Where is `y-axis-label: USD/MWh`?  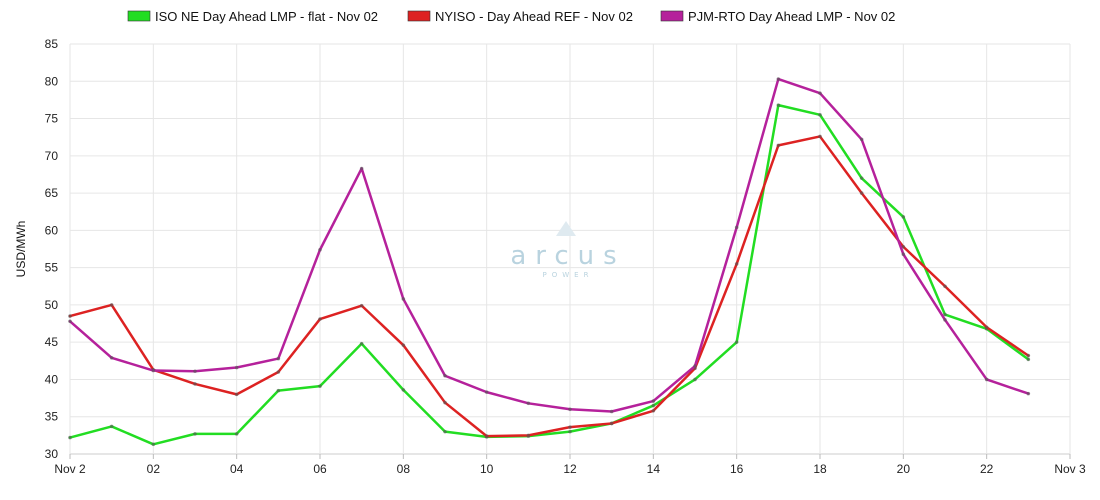 y-axis-label: USD/MWh is located at coordinates (21, 249).